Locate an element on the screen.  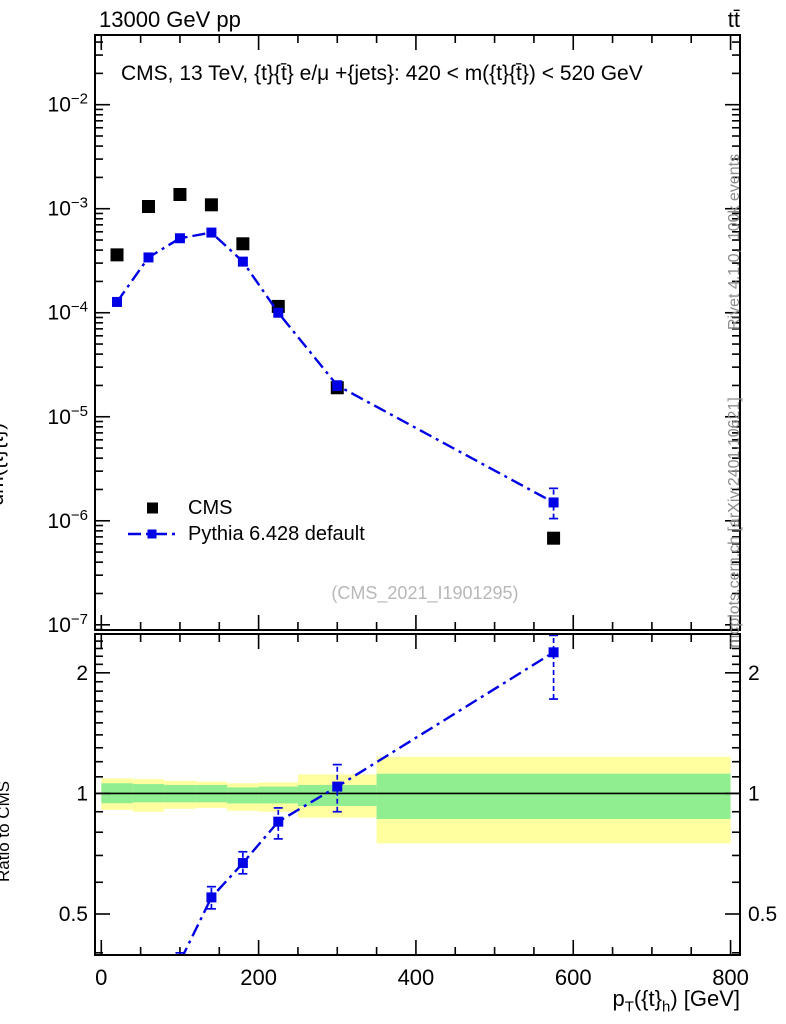
svg-text: 10⁻³ is located at coordinates (68, 208).